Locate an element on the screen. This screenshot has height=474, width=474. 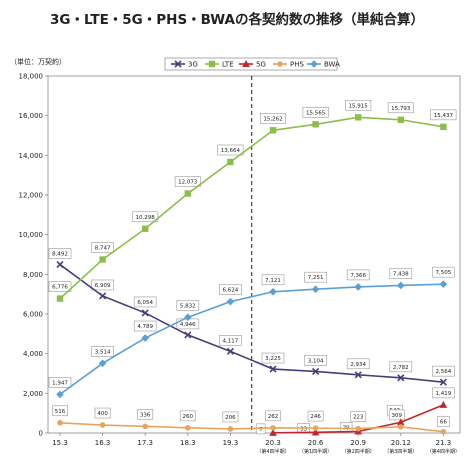
data-label: 8,492 is located at coordinates (60, 255).